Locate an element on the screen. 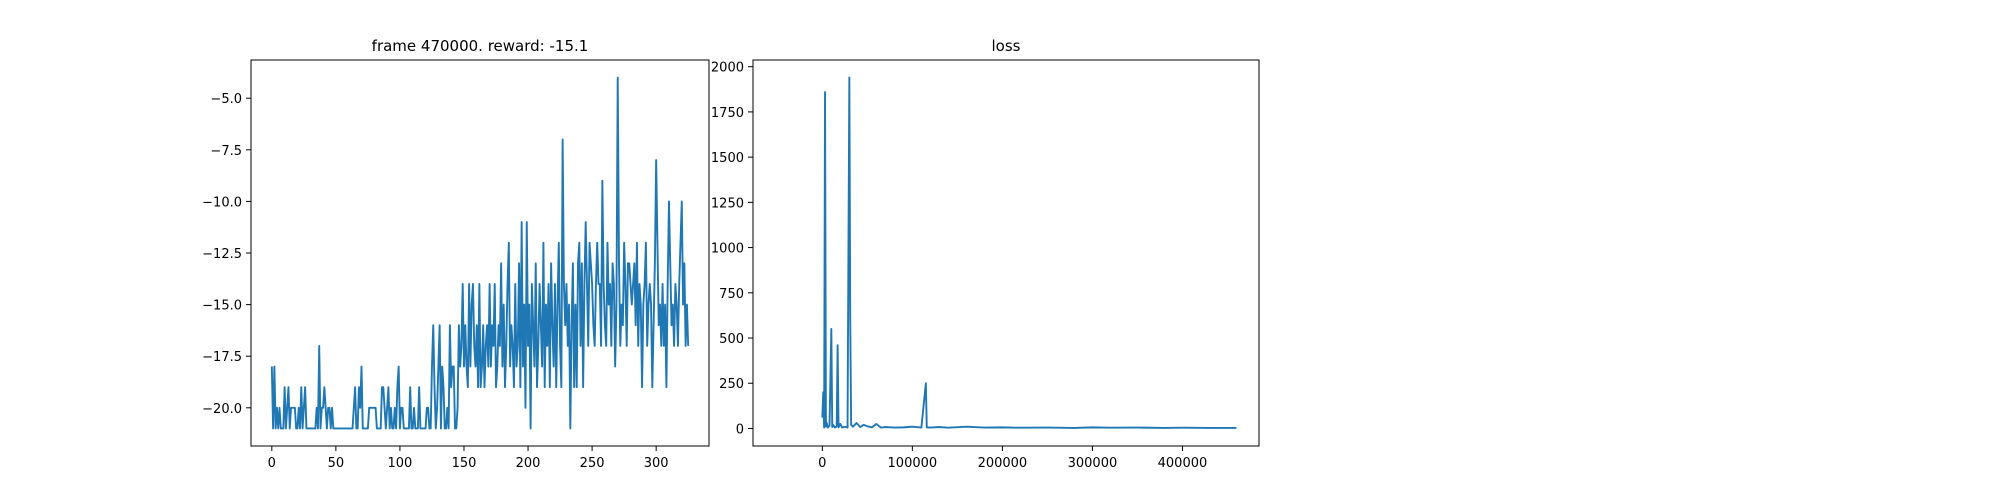 This screenshot has width=2000, height=504. y-tick-label: 750 is located at coordinates (731, 294).